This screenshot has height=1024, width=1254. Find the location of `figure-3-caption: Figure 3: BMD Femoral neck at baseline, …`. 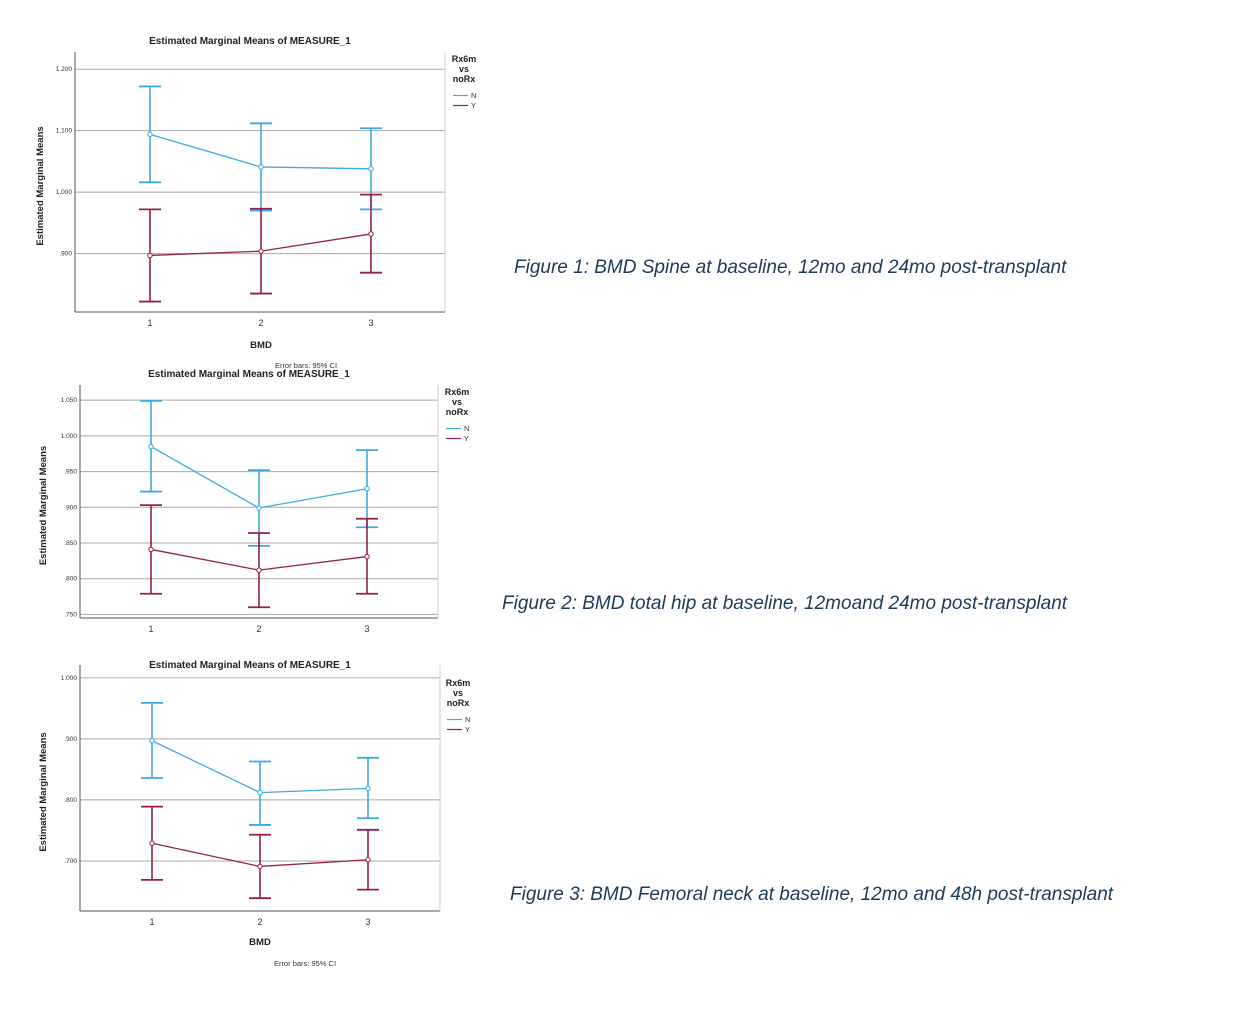

figure-3-caption: Figure 3: BMD Femoral neck at baseline, … is located at coordinates (812, 894).